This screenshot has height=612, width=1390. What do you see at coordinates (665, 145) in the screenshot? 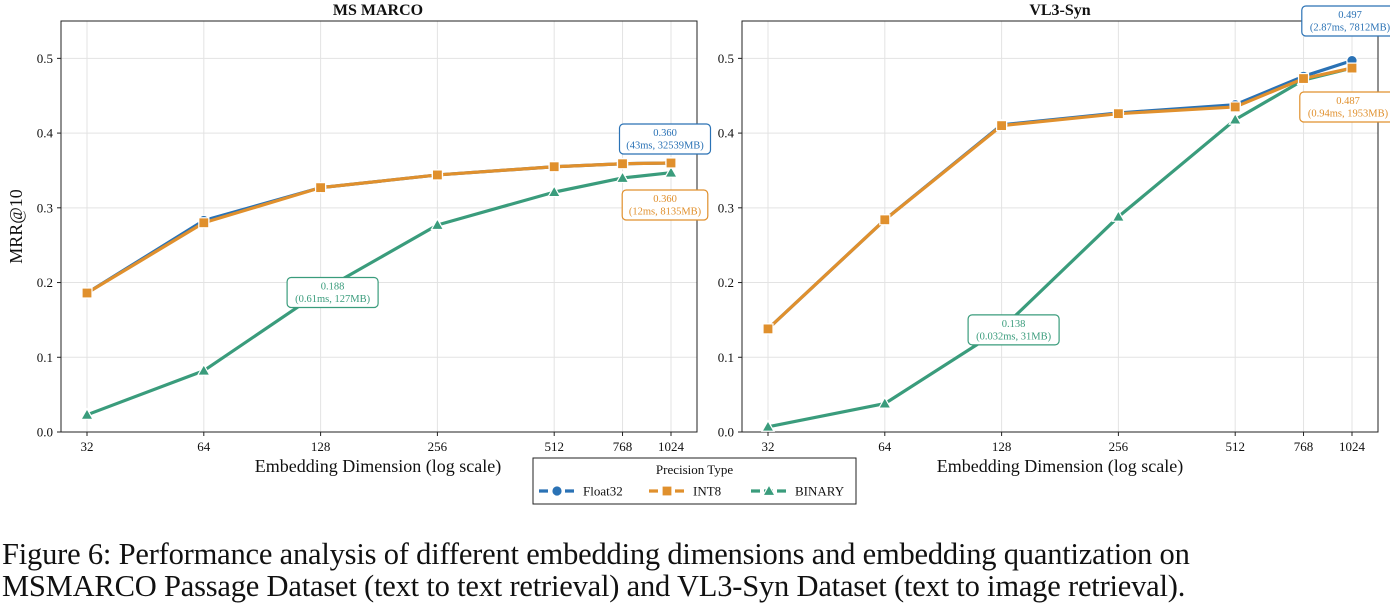
I see `annotation-detail: (43ms, 32539MB)` at bounding box center [665, 145].